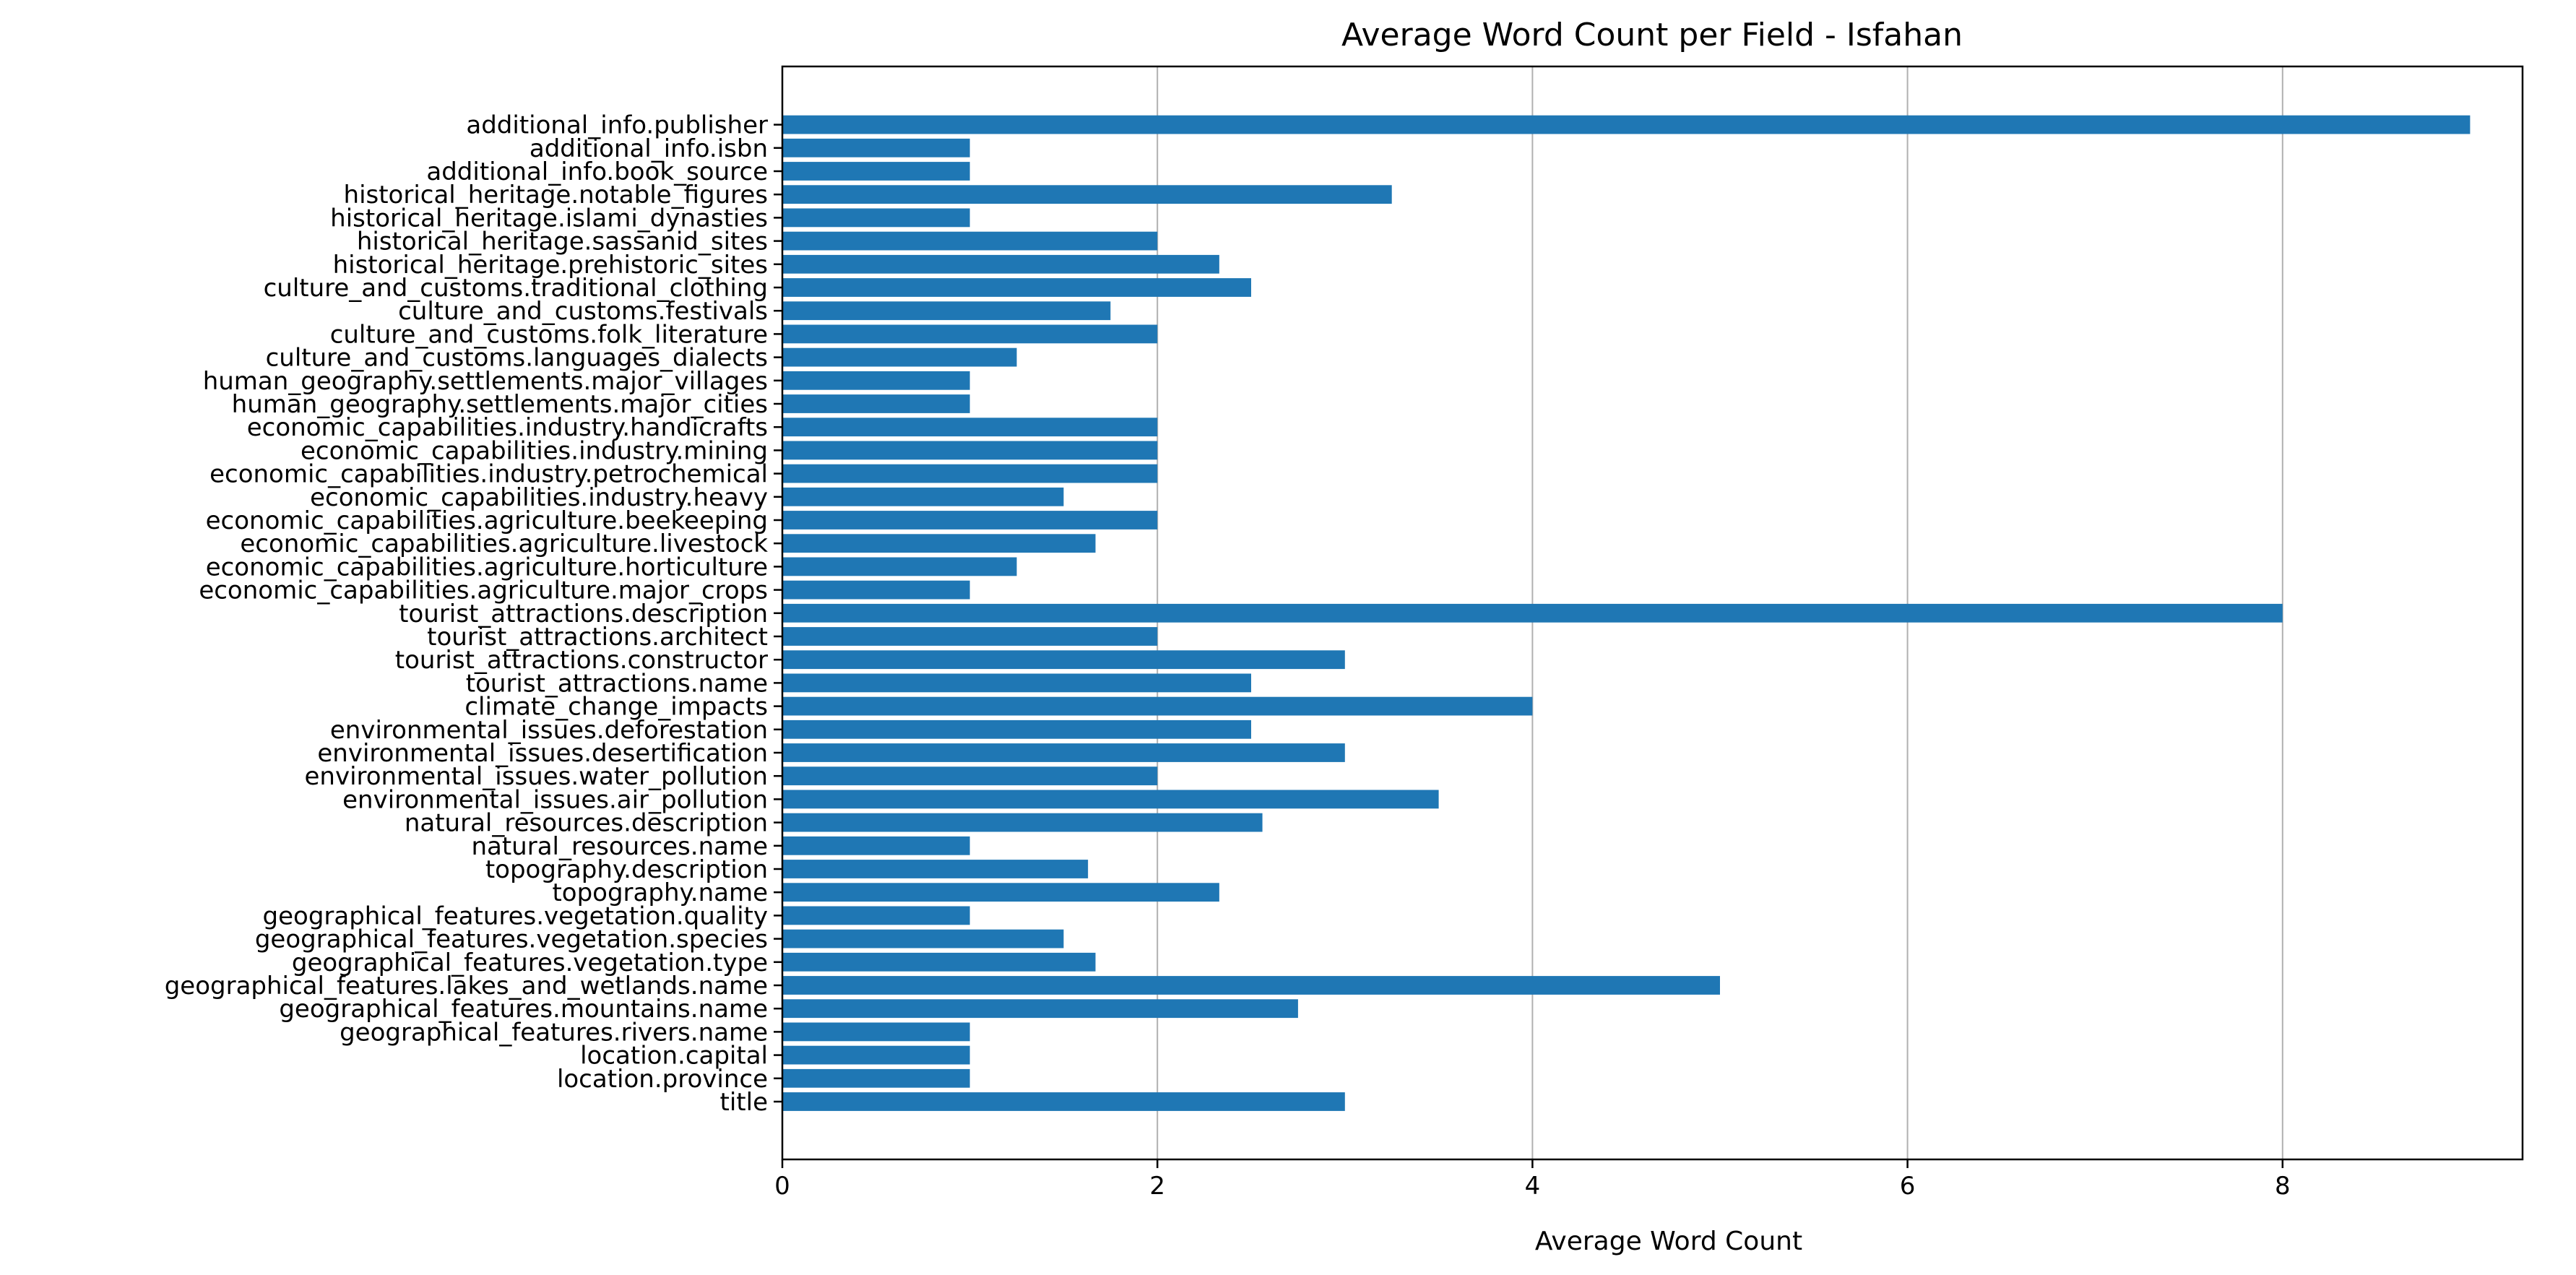 This screenshot has width=2576, height=1275. I want to click on y-tick-label: environmental_issues.water_pollution, so click(536, 776).